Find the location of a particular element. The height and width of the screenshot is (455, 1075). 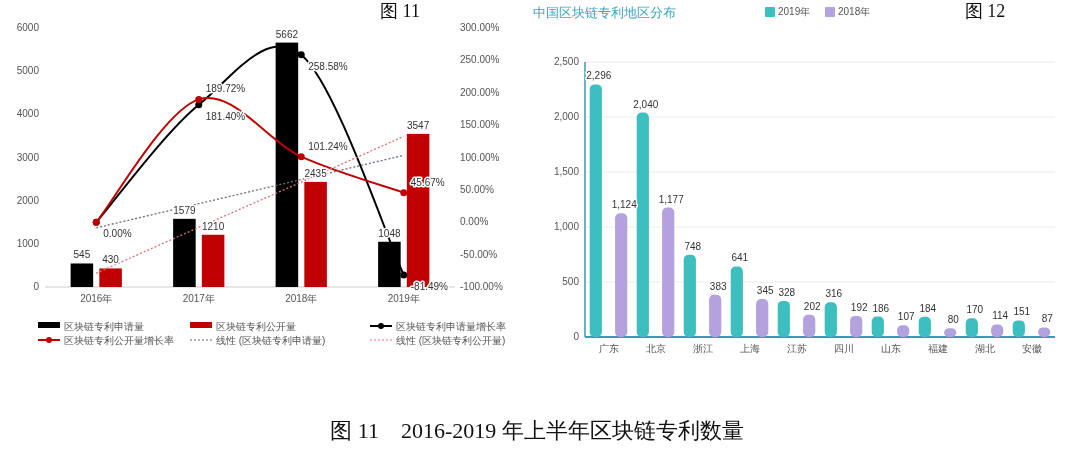

y-tick-label: 1,500 is located at coordinates (566, 171).